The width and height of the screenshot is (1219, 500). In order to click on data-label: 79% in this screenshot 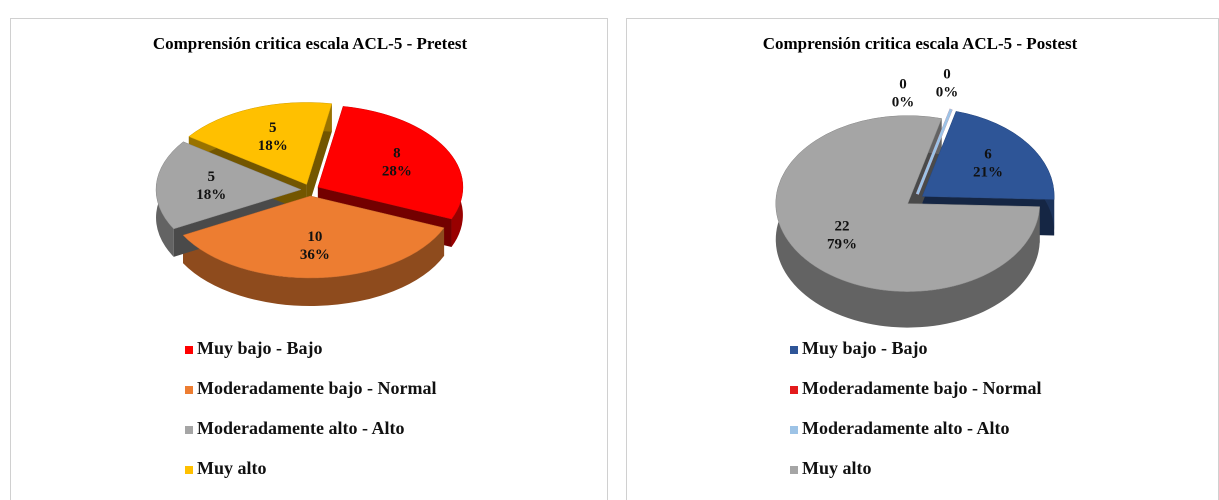, I will do `click(842, 245)`.